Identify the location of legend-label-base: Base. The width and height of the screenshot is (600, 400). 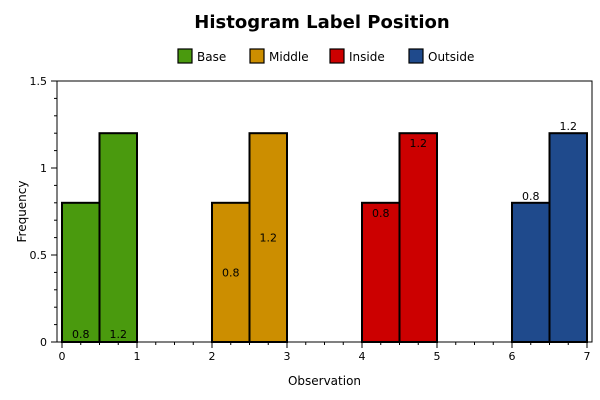
(211, 57).